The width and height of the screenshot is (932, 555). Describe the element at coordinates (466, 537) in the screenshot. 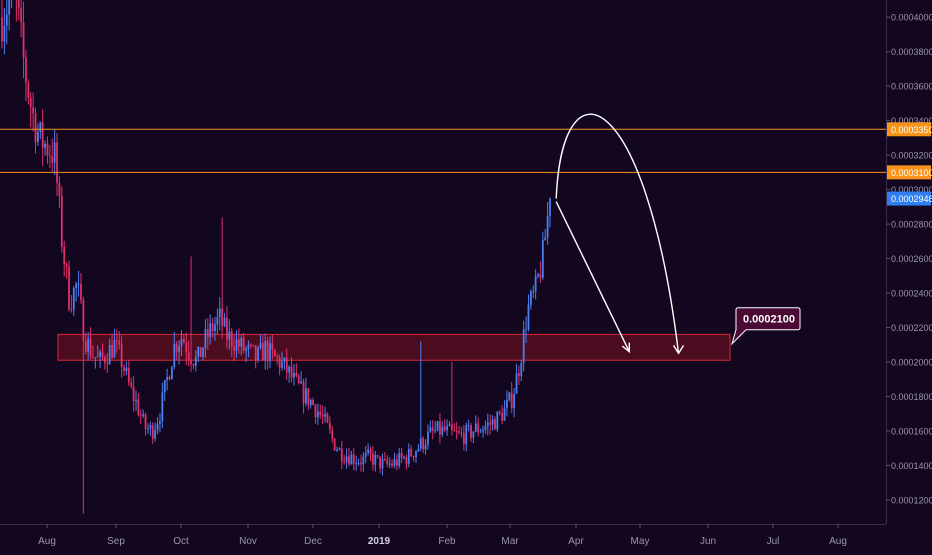

I see `time-axis-area` at that location.